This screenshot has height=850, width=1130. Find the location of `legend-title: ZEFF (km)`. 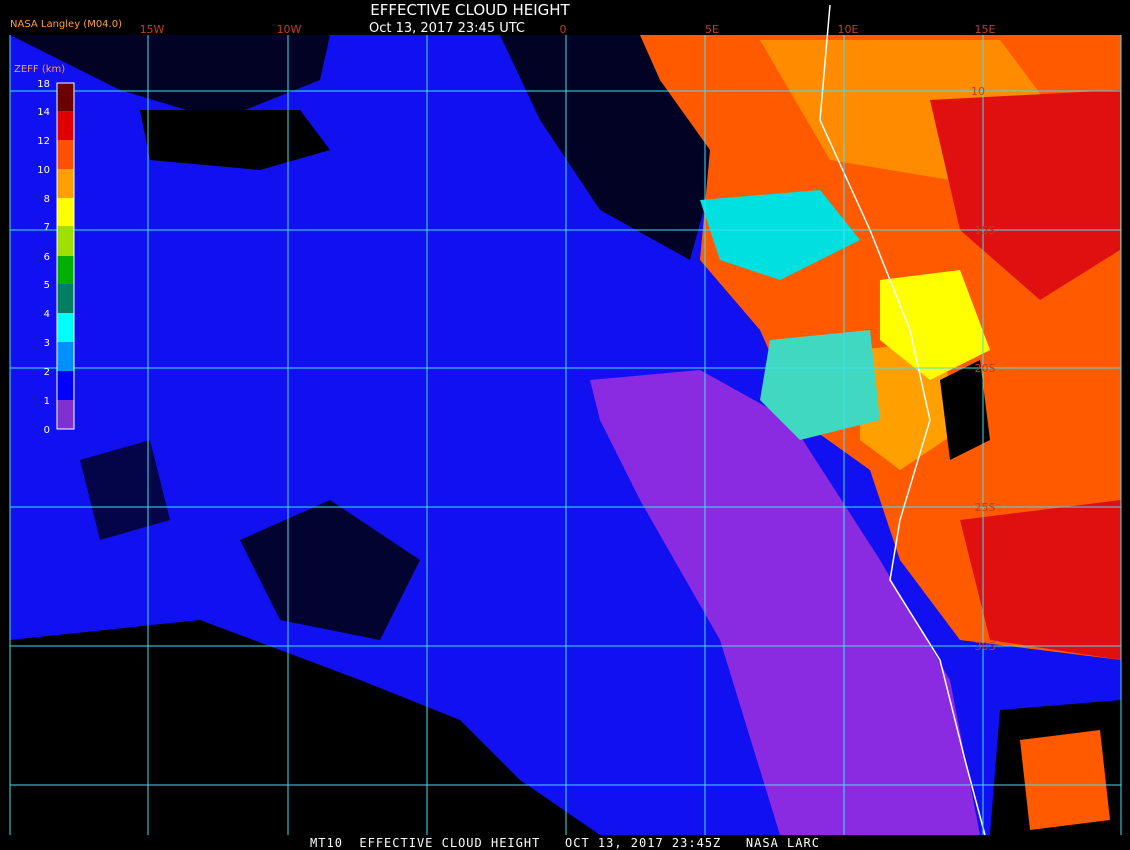

legend-title: ZEFF (km) is located at coordinates (39, 69).